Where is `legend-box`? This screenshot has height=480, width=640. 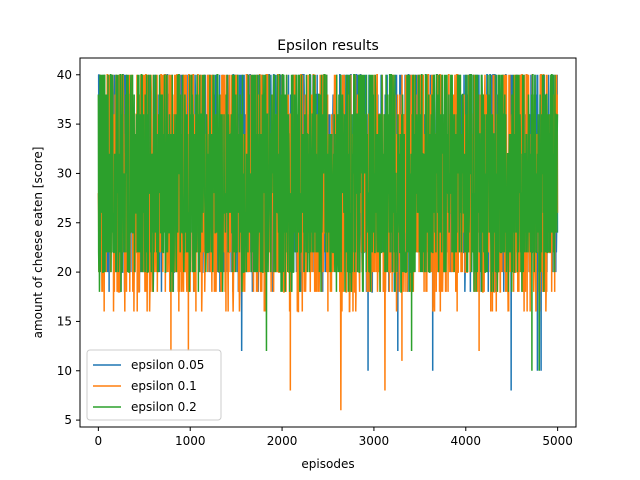
legend-box is located at coordinates (154, 385).